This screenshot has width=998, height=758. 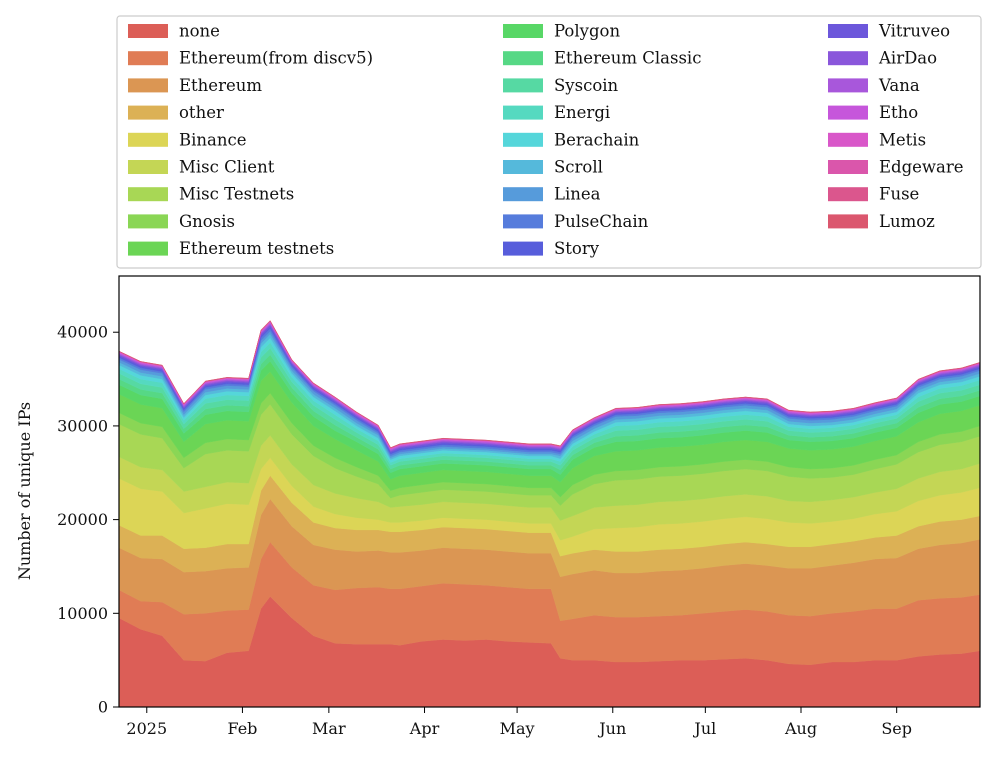 I want to click on legend-entry-label: Etho, so click(x=898, y=112).